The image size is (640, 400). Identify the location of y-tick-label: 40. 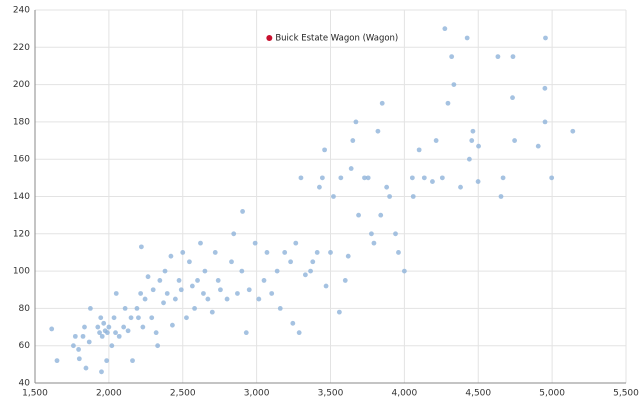
(25, 384).